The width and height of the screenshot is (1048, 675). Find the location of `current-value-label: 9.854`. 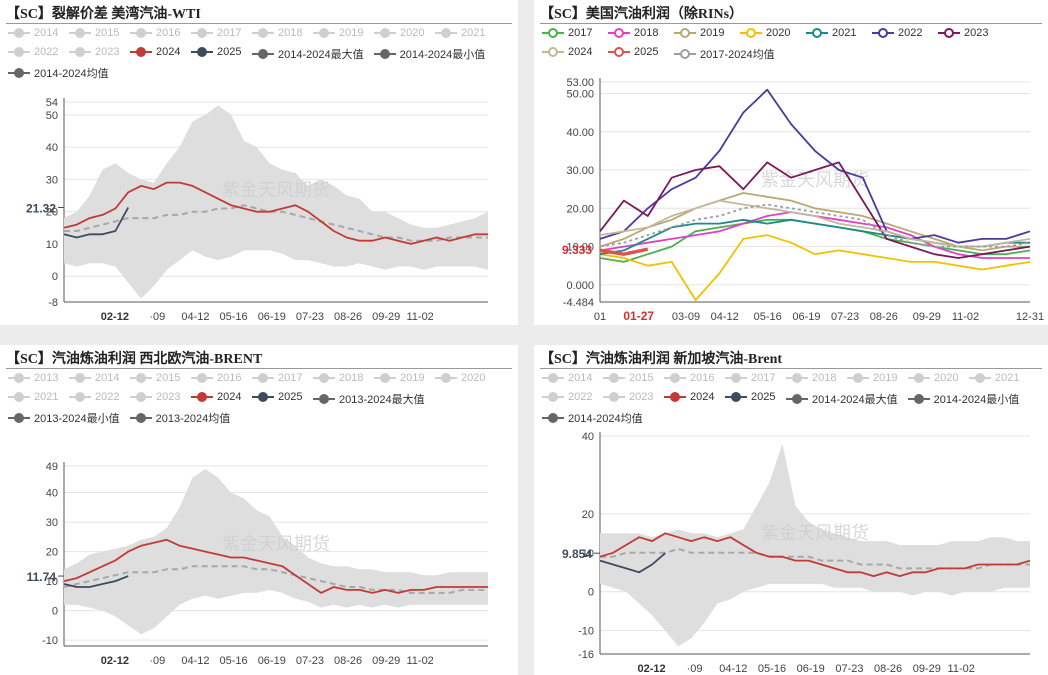

current-value-label: 9.854 is located at coordinates (577, 554).